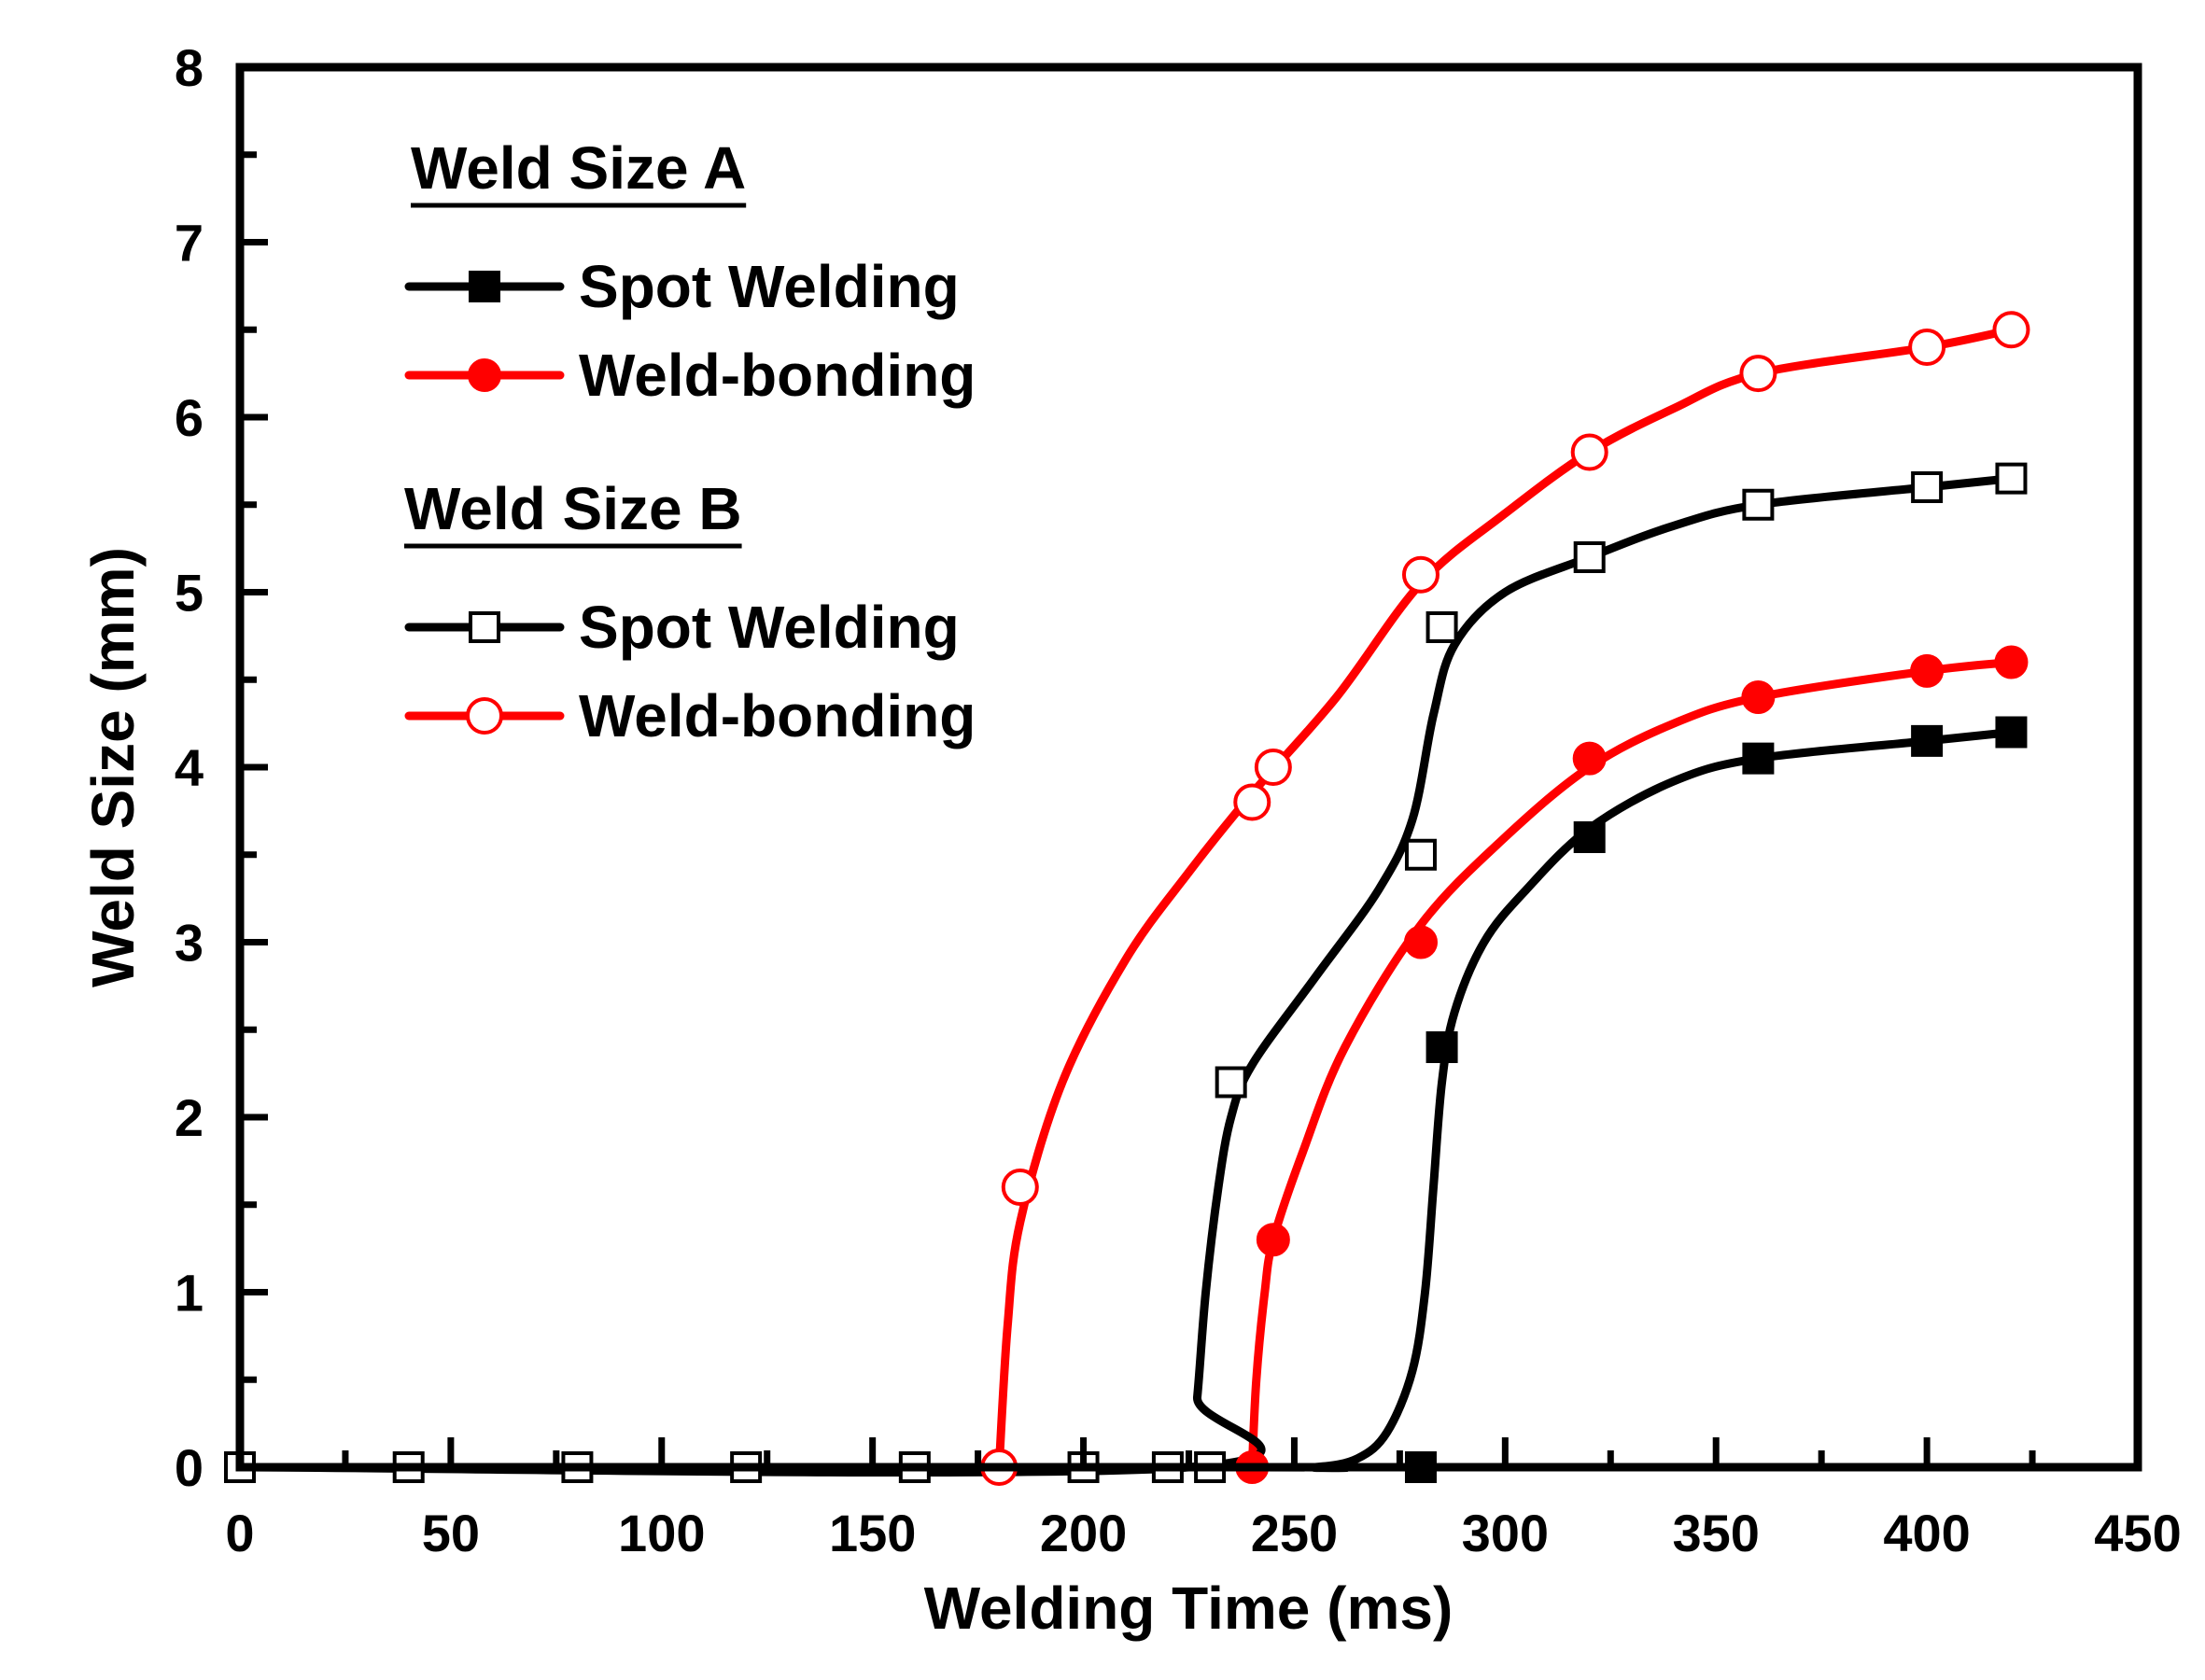 The height and width of the screenshot is (1680, 2205). What do you see at coordinates (661, 1533) in the screenshot?
I see `x-tick-label: 100` at bounding box center [661, 1533].